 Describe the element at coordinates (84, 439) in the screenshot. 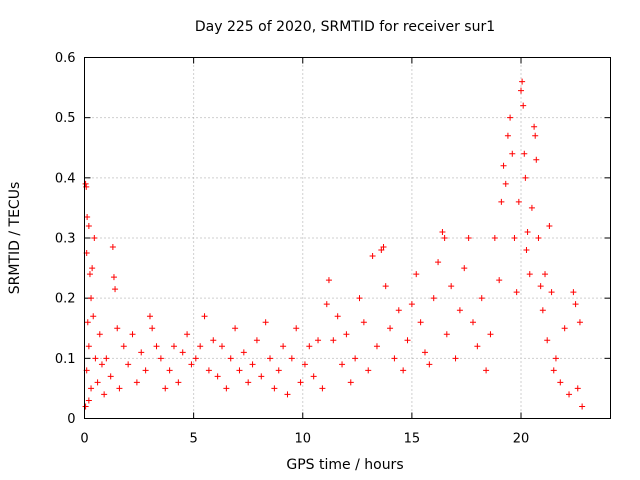

I see `x-tick-label: 0` at that location.